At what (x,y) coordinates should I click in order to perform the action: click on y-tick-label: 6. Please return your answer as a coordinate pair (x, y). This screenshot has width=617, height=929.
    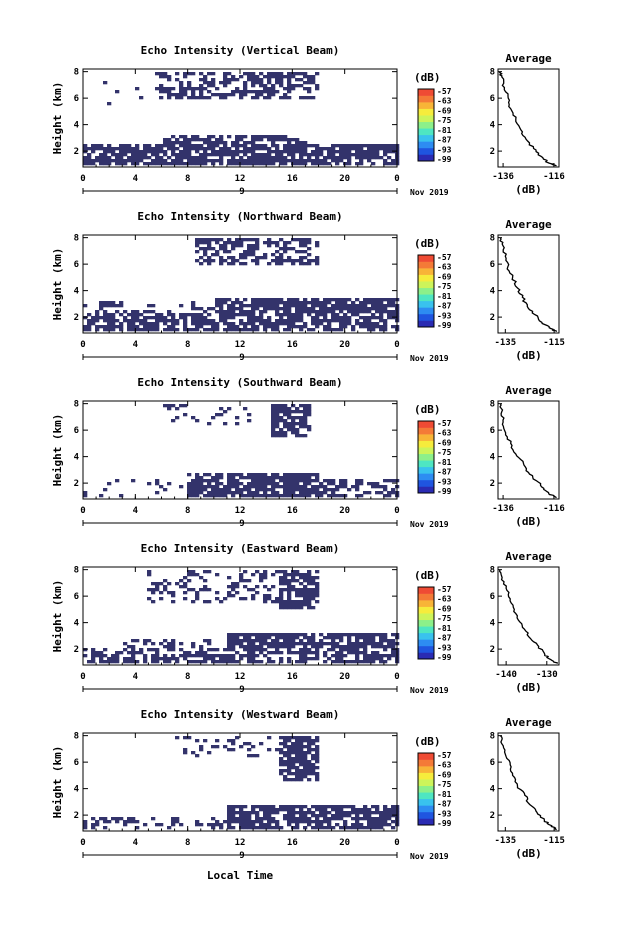
    Looking at the image, I should click on (76, 99).